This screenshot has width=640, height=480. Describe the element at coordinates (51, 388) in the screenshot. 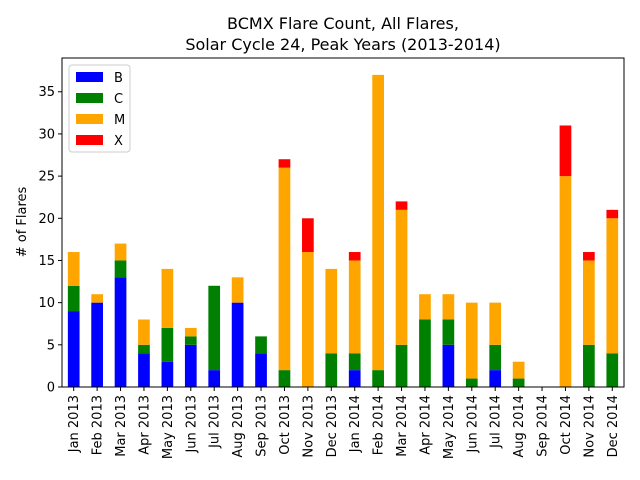

I see `y-tick-label-0: 0` at that location.